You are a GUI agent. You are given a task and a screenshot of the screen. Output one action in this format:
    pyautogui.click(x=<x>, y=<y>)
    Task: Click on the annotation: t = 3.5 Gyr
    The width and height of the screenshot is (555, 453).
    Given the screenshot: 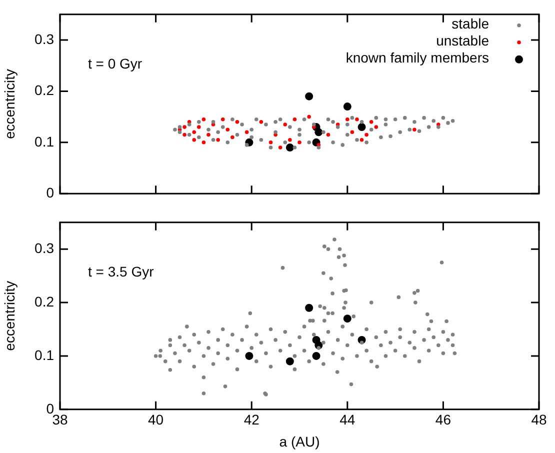 What is the action you would take?
    pyautogui.click(x=121, y=271)
    